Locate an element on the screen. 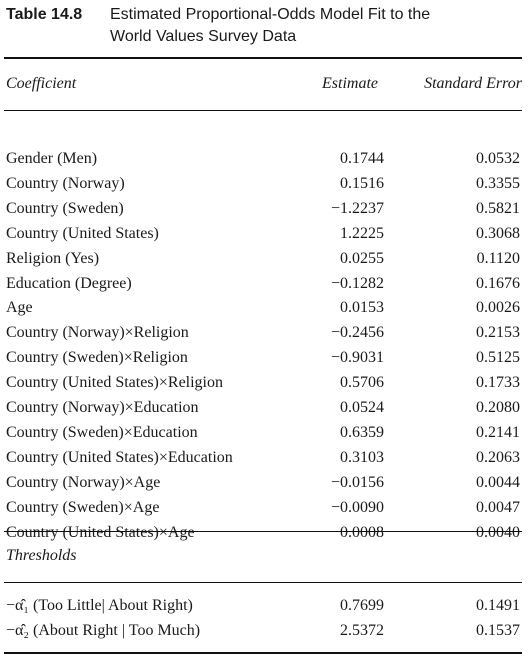  row-standard-error: 0.1676 is located at coordinates (498, 283).